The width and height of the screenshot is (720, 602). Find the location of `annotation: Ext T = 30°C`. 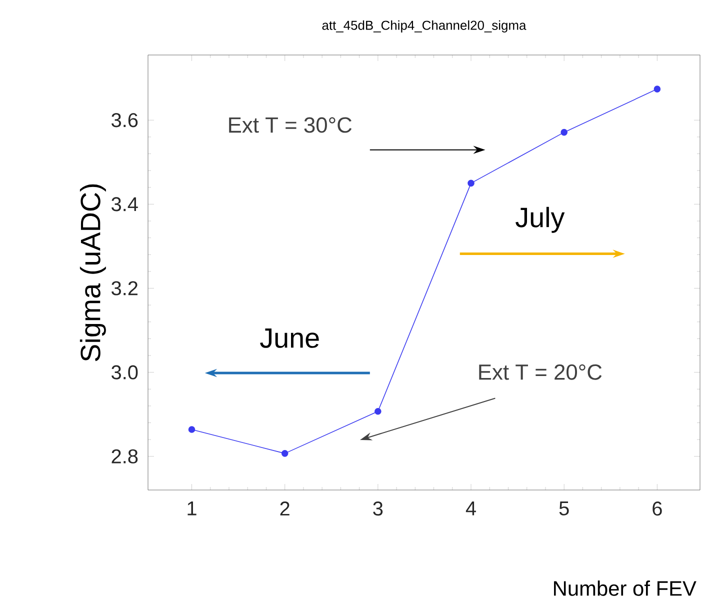

annotation: Ext T = 30°C is located at coordinates (290, 125).